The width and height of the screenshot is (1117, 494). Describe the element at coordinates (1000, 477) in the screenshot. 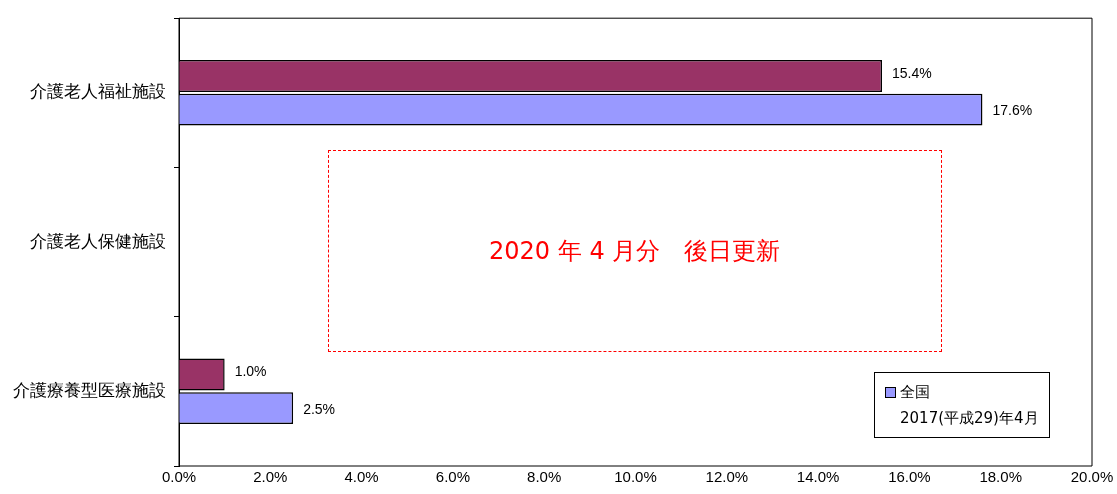

I see `x-tick-label: 18.0%` at that location.